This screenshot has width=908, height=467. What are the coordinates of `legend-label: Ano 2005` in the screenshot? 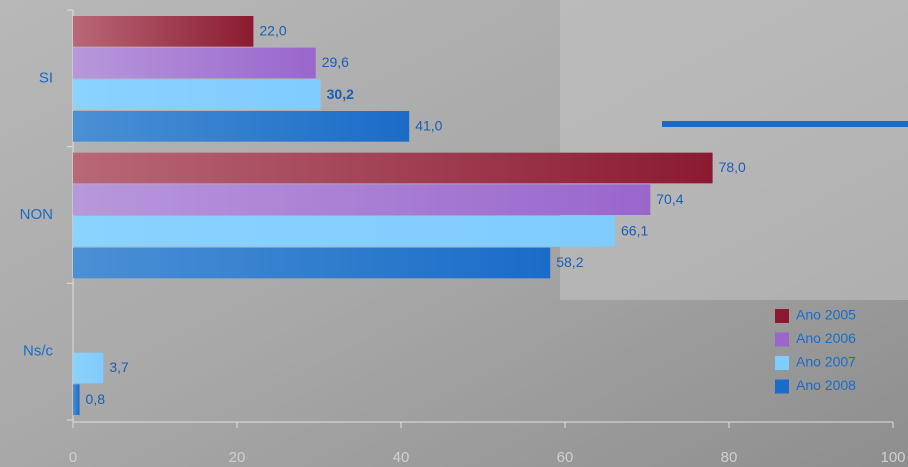 It's located at (826, 315).